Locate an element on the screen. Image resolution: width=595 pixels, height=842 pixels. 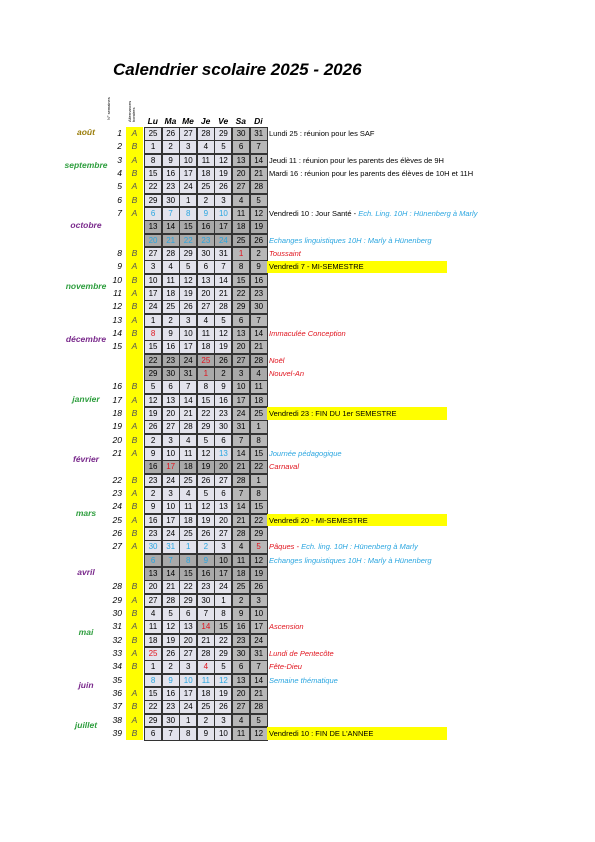
note: Vendredi 10 : FIN DE L'ANNEE is located at coordinates (321, 733).